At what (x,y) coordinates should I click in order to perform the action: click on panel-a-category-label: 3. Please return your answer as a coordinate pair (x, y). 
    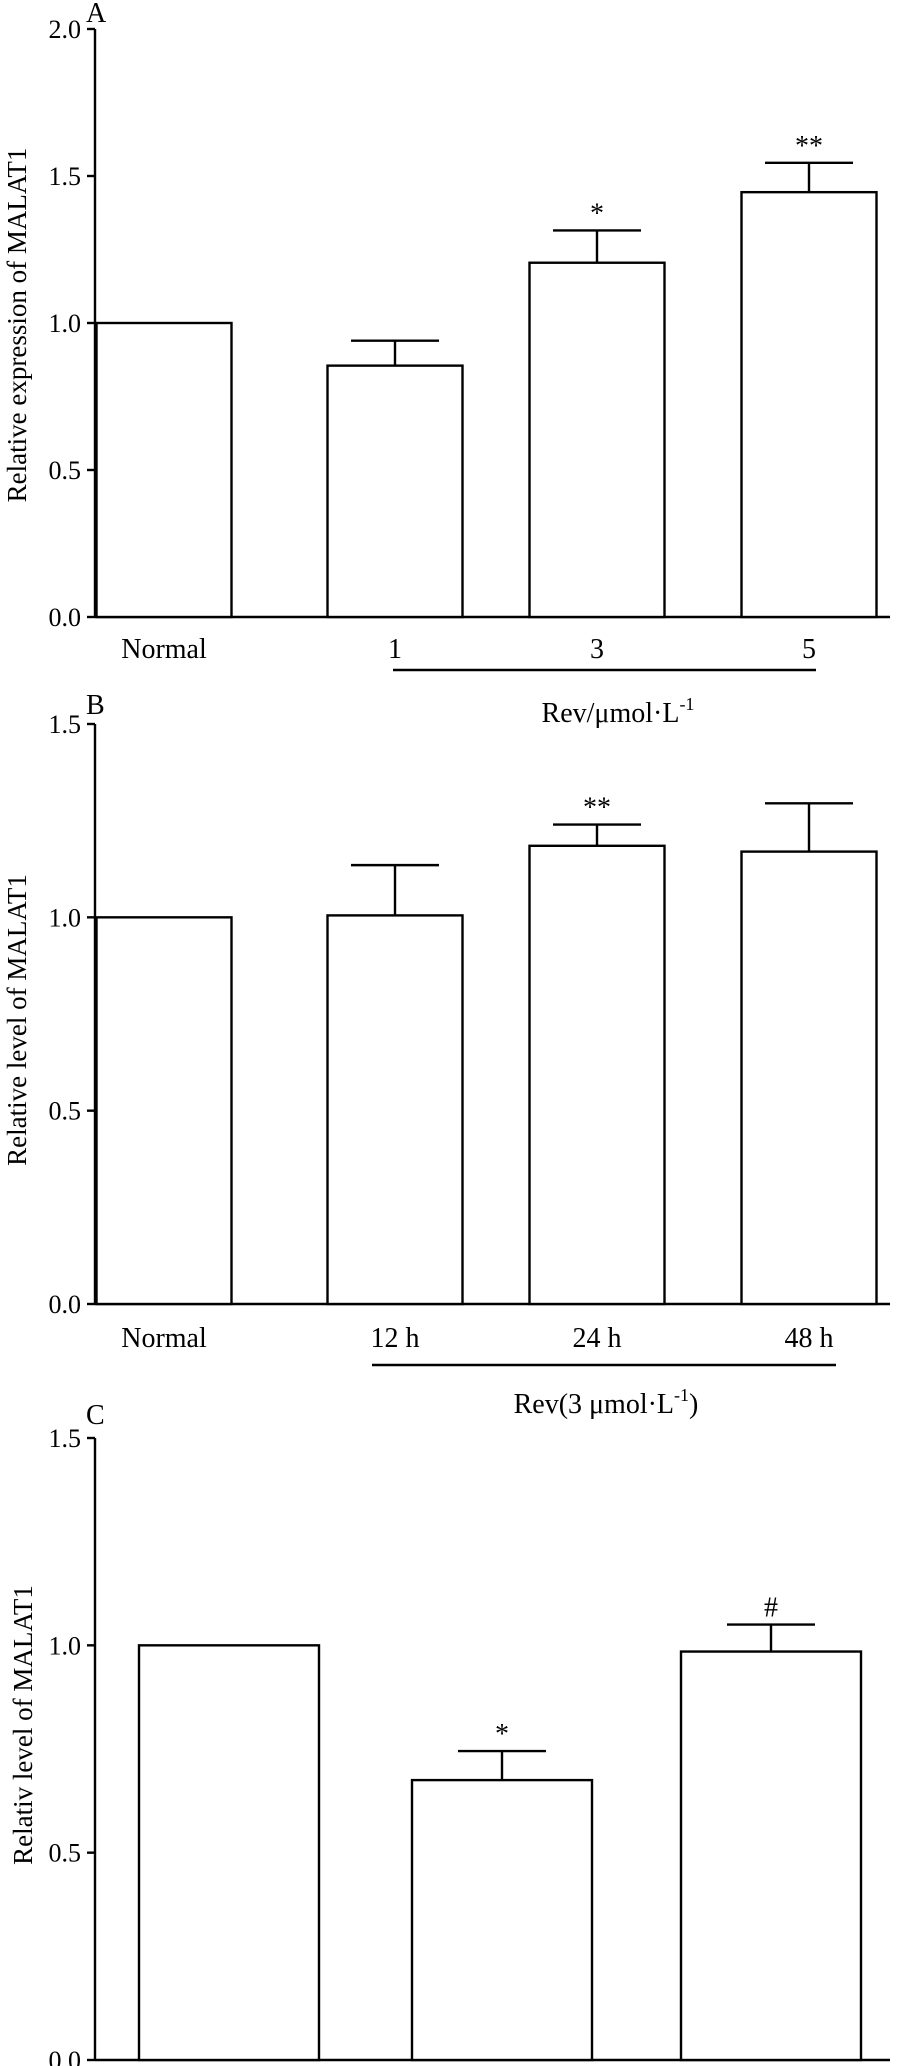
    Looking at the image, I should click on (597, 649).